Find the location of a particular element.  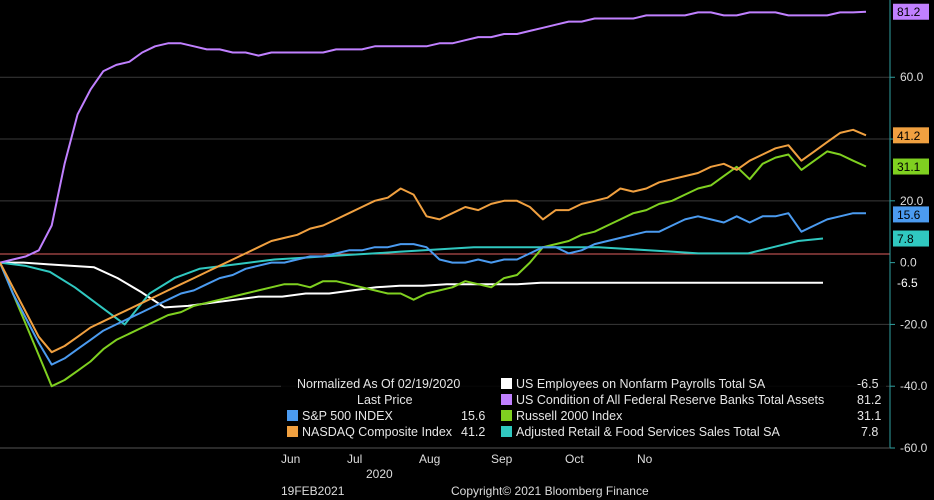

last-value-badge: 41.2 is located at coordinates (911, 135).